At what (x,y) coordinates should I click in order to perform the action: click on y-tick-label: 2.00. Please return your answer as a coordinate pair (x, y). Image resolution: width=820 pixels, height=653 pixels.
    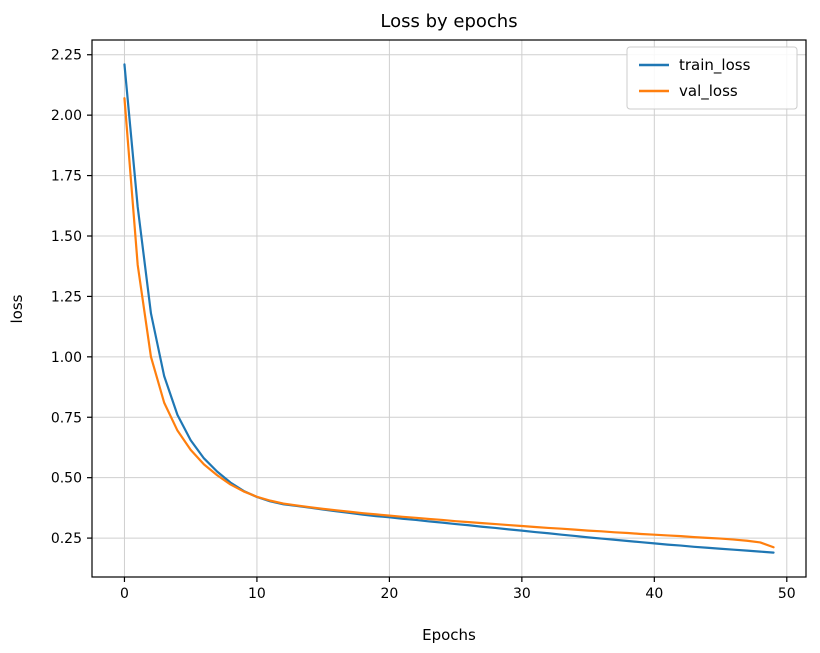
    Looking at the image, I should click on (66, 116).